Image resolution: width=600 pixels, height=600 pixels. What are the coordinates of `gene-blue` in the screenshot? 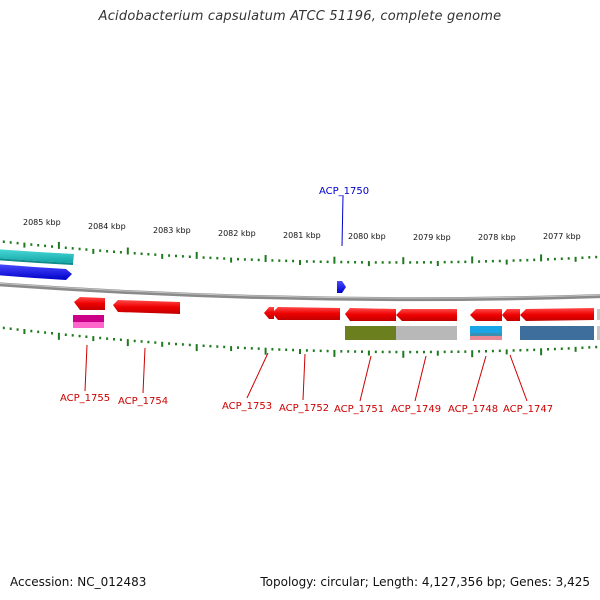 It's located at (36, 272).